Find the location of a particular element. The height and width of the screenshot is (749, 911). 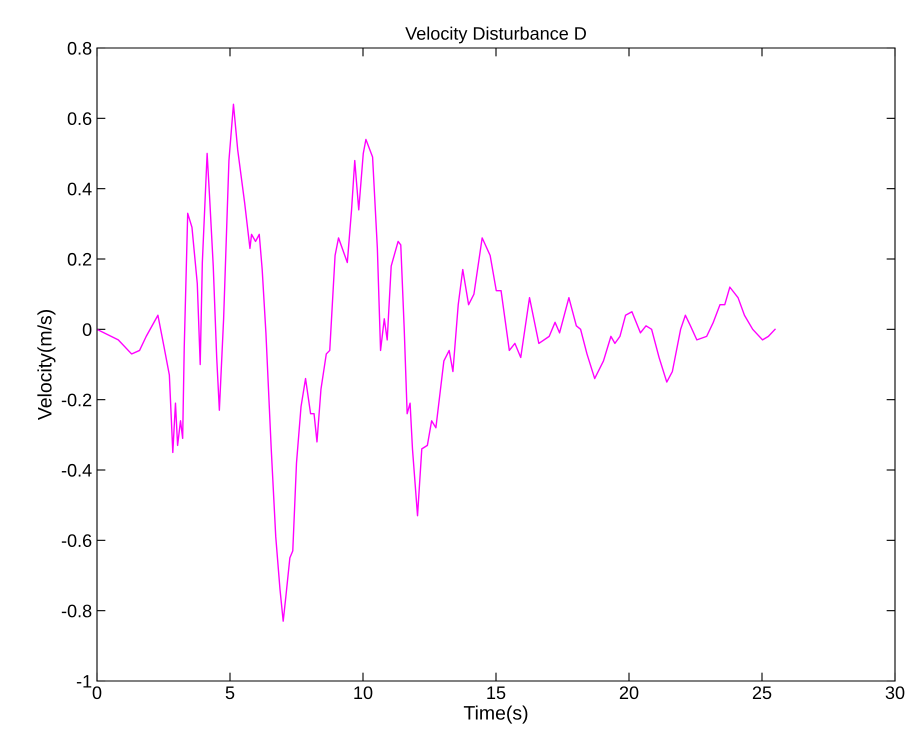

y-tick-label: -0.6 is located at coordinates (77, 541).